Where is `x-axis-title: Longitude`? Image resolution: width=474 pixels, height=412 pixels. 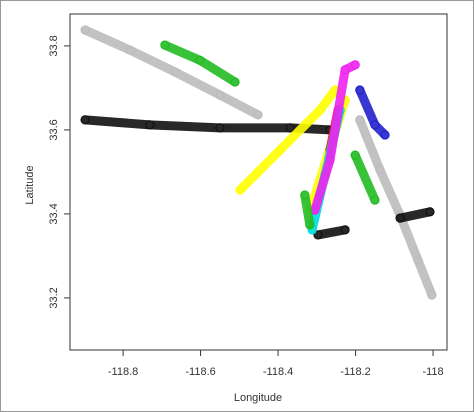
x-axis-title: Longitude is located at coordinates (258, 398).